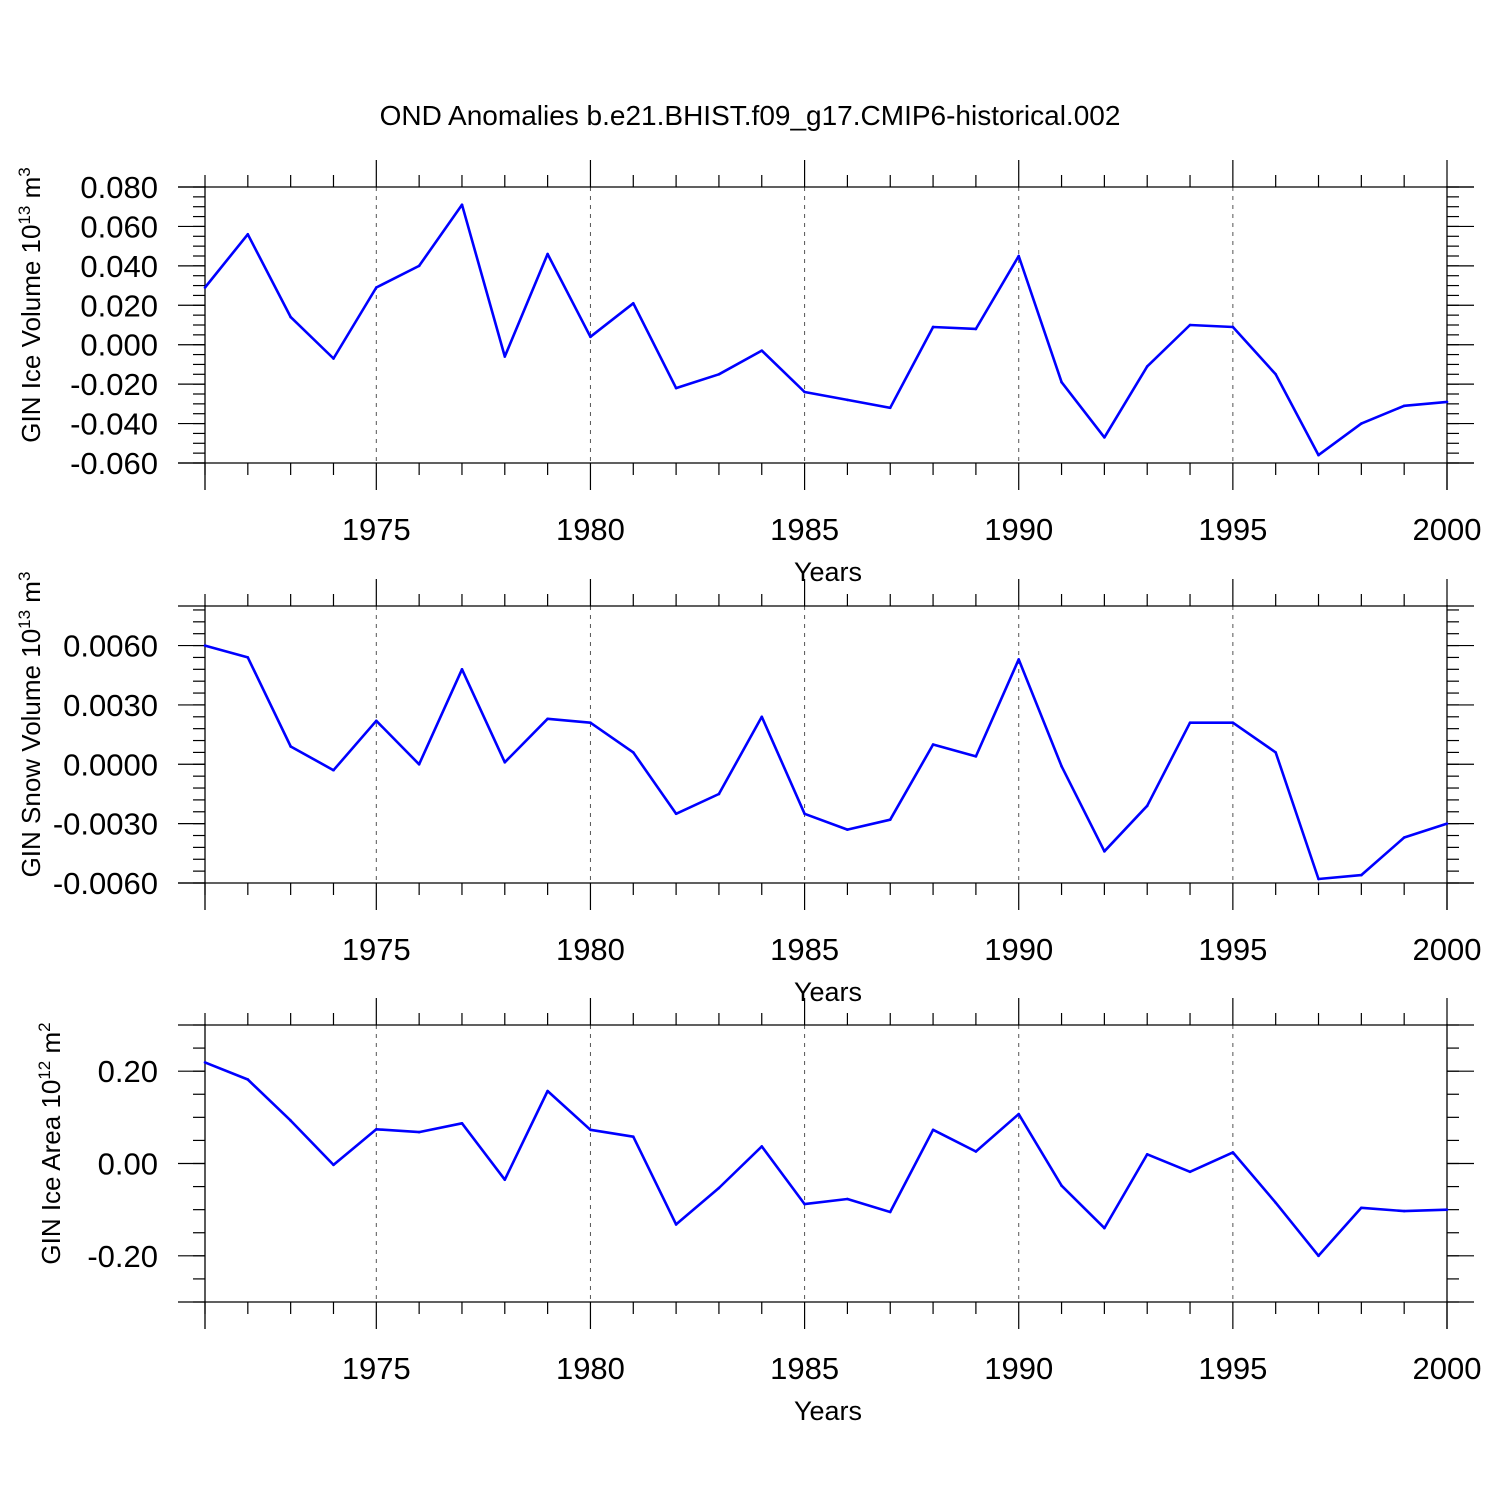 The image size is (1500, 1500). I want to click on y-tick-label: -0.040, so click(114, 424).